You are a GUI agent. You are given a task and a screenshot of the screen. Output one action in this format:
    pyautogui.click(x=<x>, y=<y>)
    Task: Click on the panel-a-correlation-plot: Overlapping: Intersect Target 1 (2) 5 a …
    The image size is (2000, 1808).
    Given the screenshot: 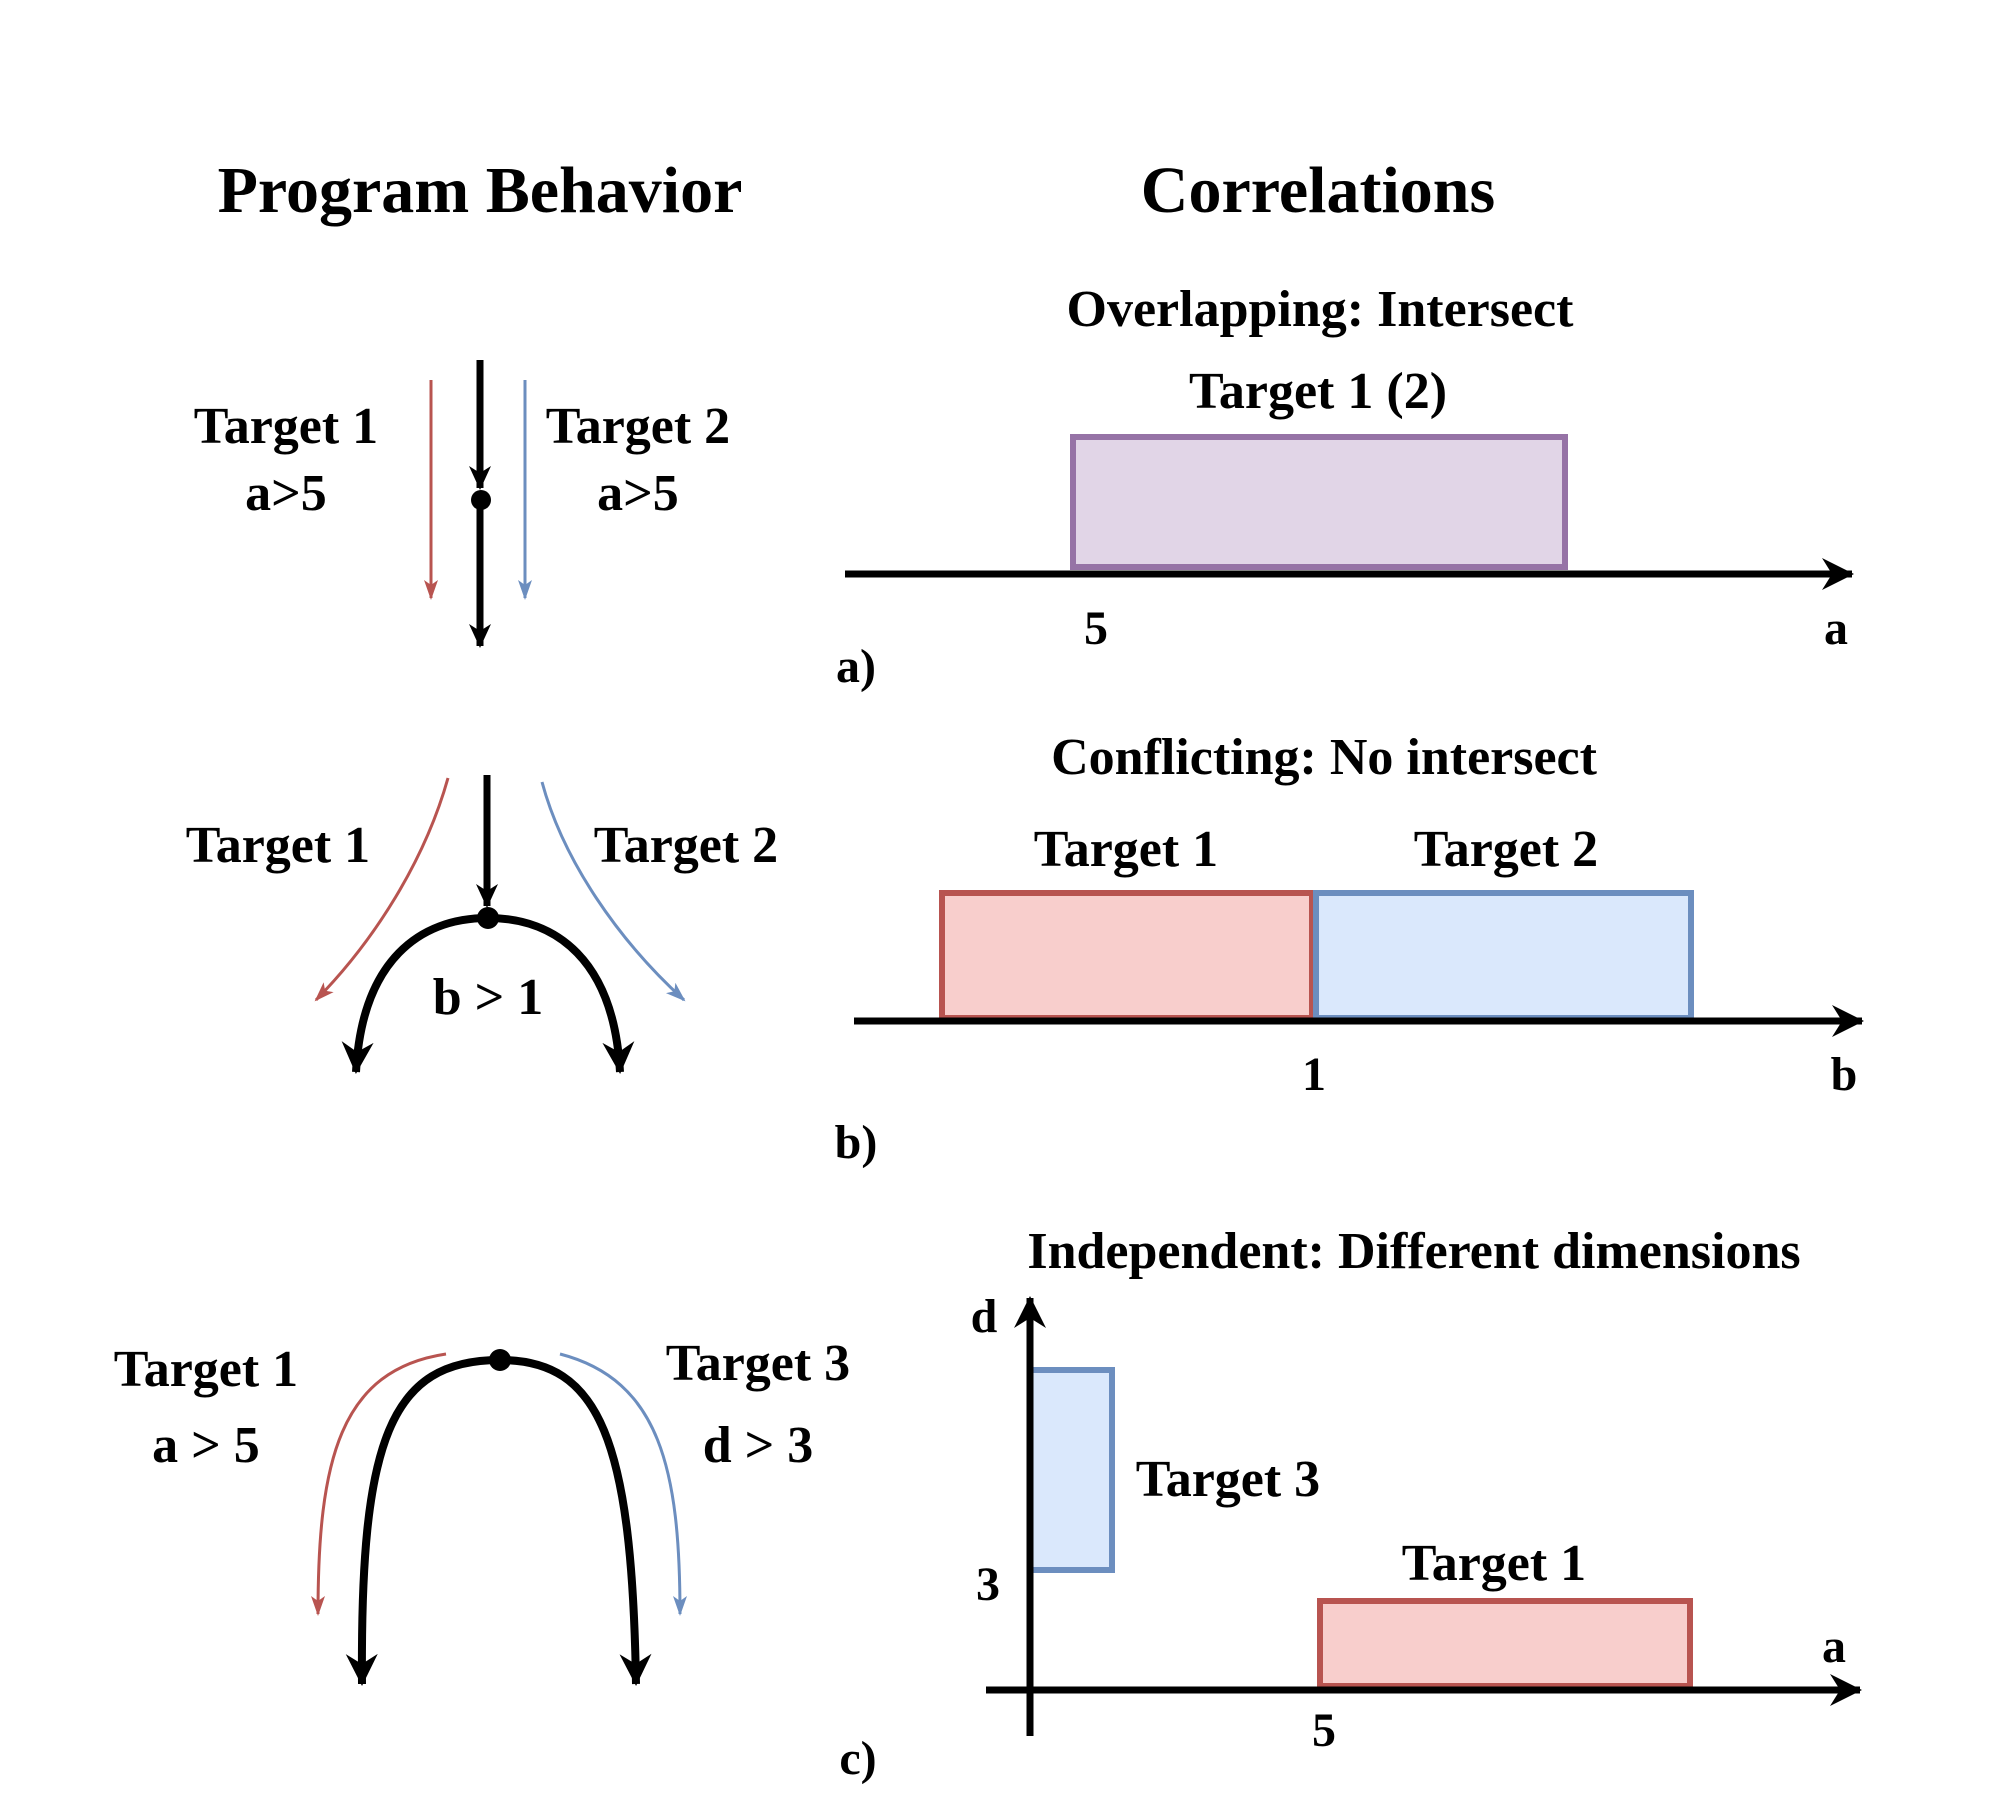 What is the action you would take?
    pyautogui.click(x=1345, y=487)
    